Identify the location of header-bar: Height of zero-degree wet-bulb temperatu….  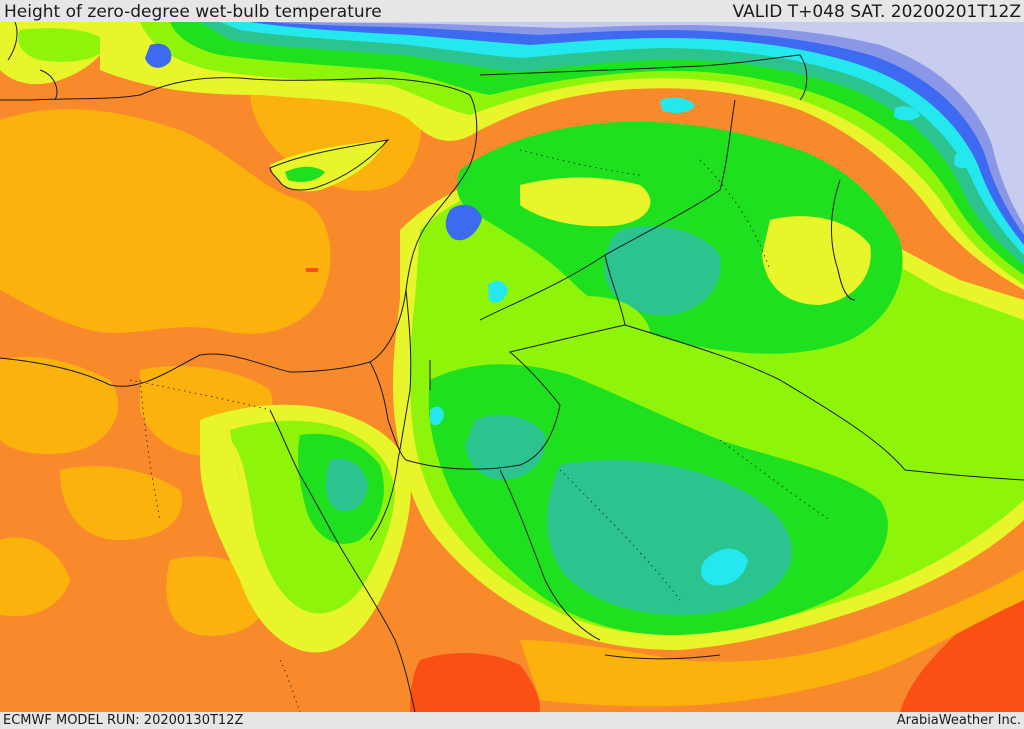
(512, 11).